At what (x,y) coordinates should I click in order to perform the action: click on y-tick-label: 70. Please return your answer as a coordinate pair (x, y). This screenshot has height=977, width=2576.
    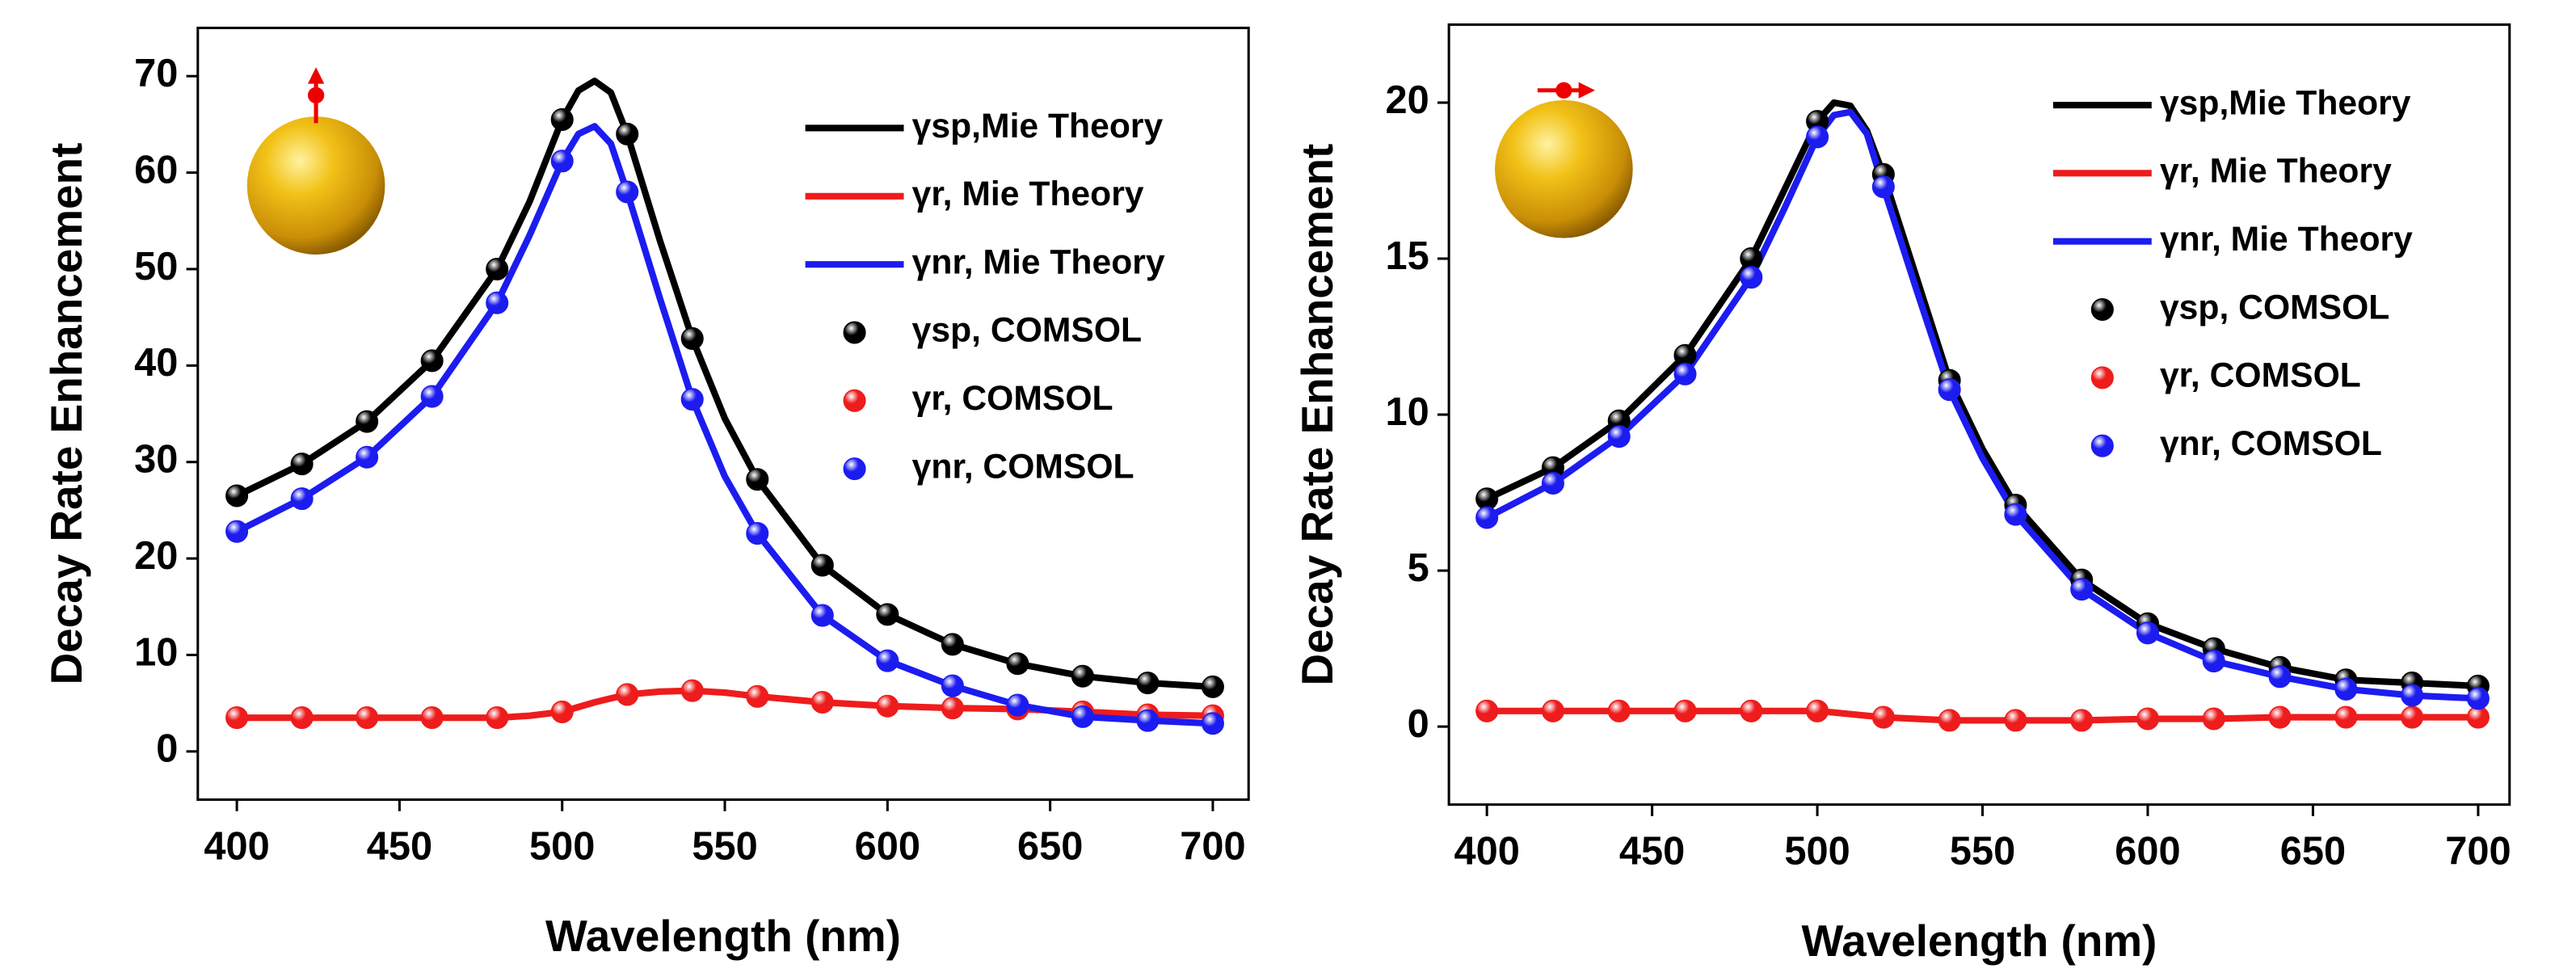
    Looking at the image, I should click on (156, 73).